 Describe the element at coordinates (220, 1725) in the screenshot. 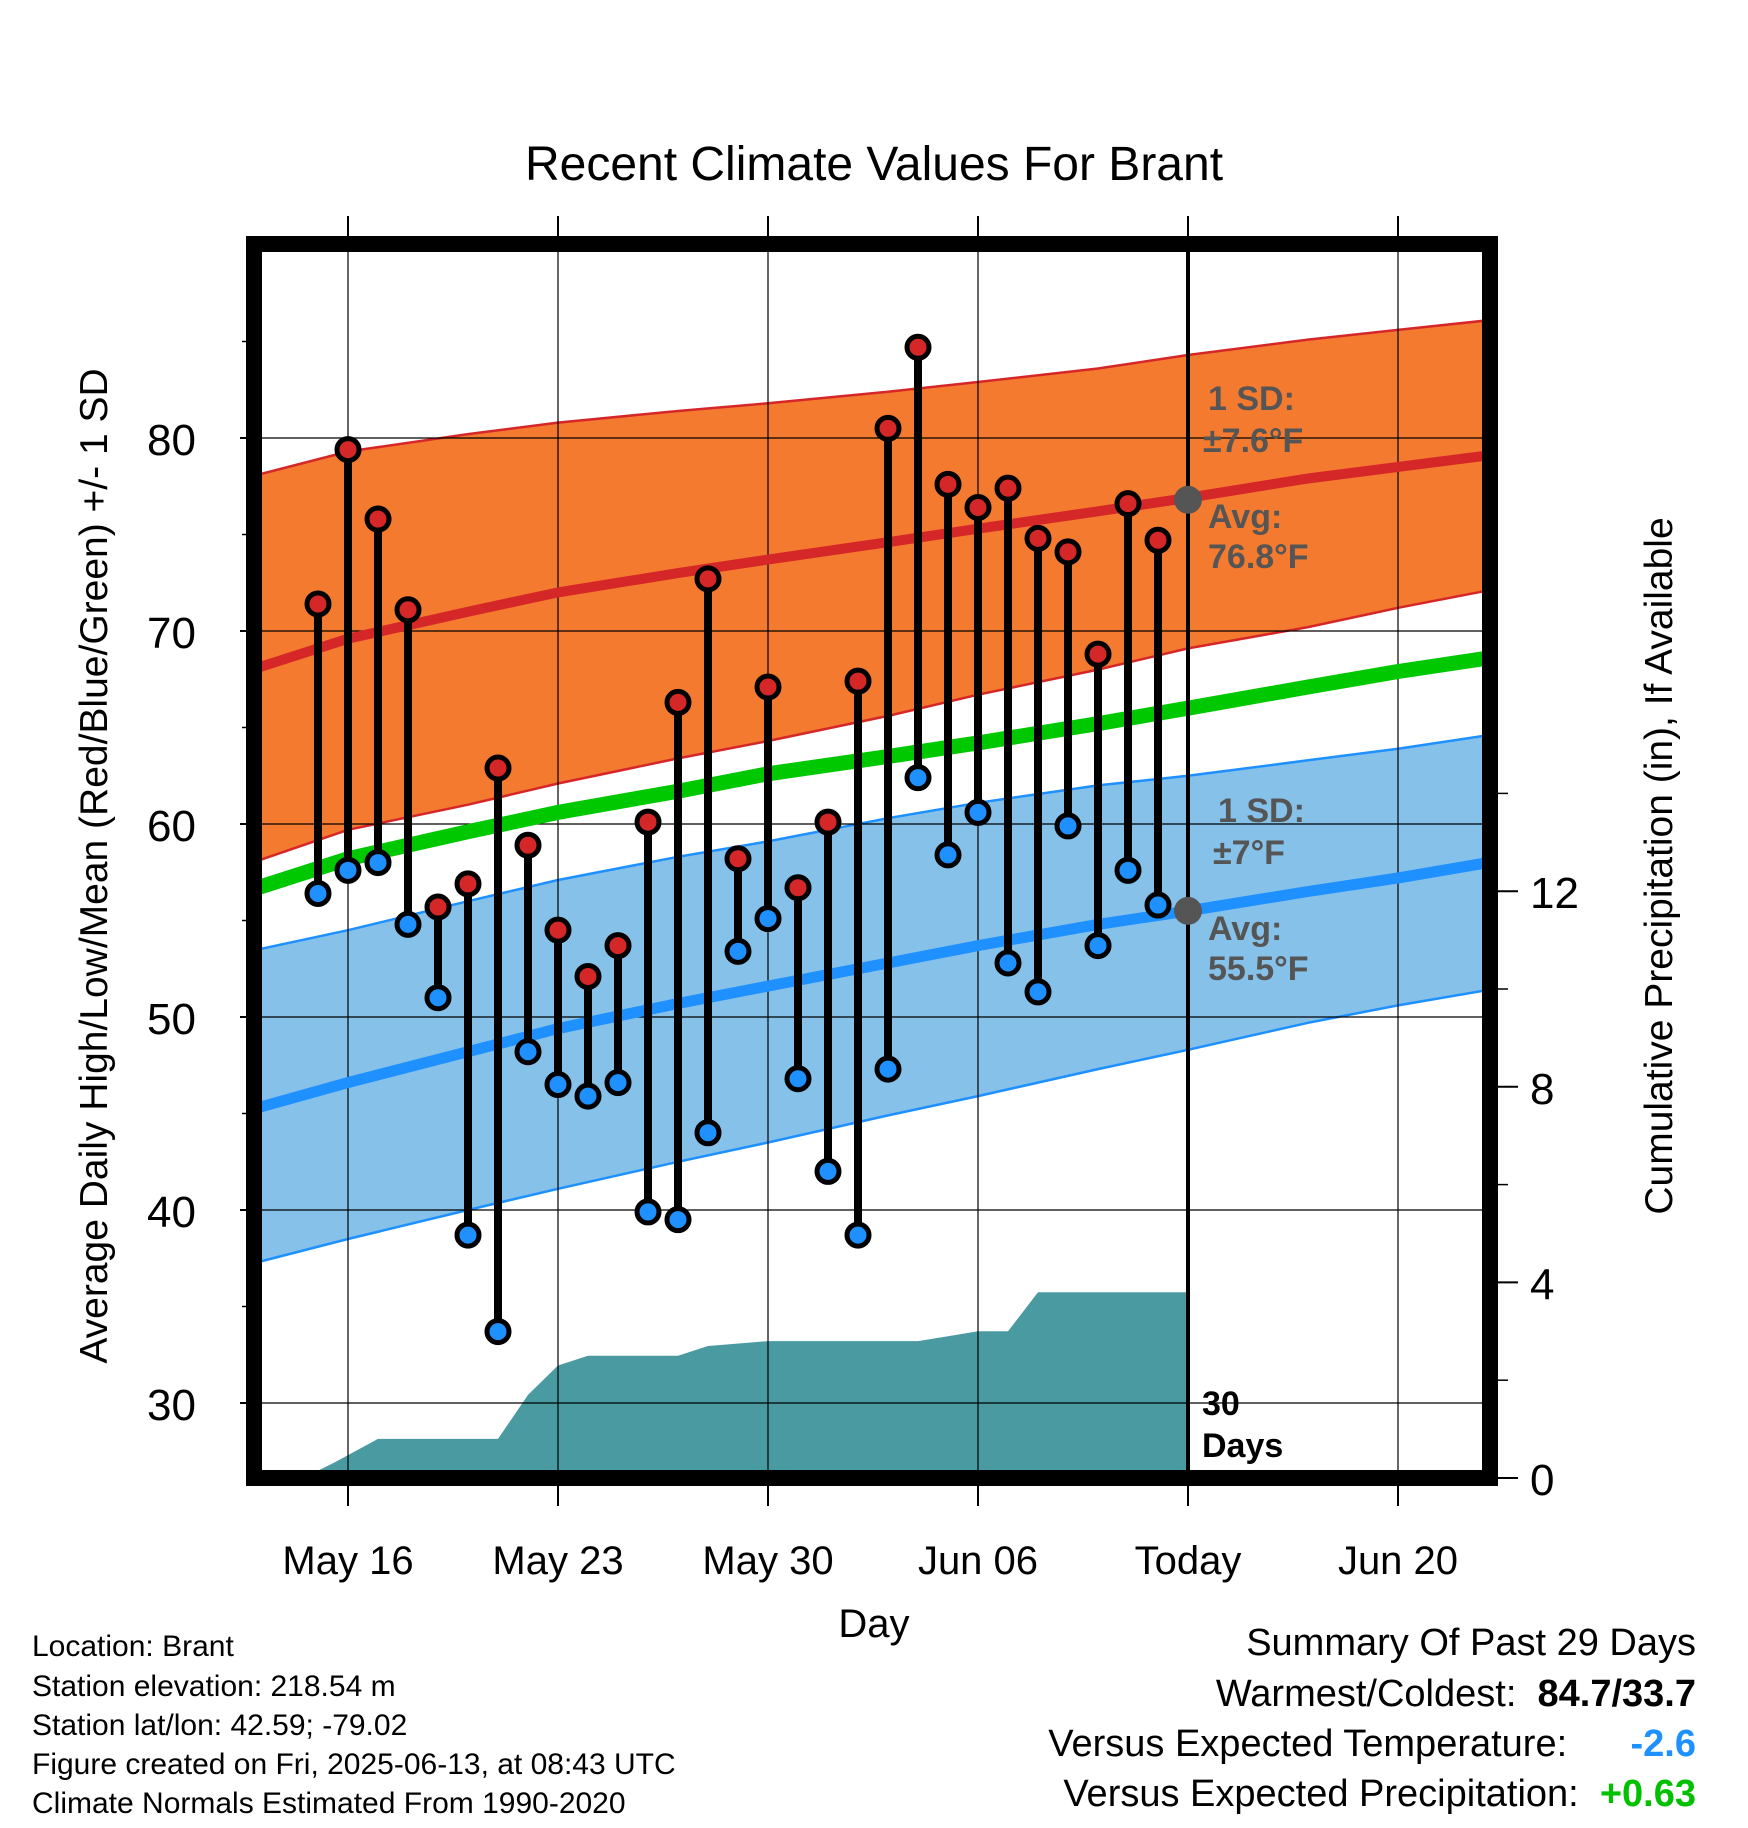

I see `meta-latlon: Station lat/lon: 42.59; -79.02` at that location.